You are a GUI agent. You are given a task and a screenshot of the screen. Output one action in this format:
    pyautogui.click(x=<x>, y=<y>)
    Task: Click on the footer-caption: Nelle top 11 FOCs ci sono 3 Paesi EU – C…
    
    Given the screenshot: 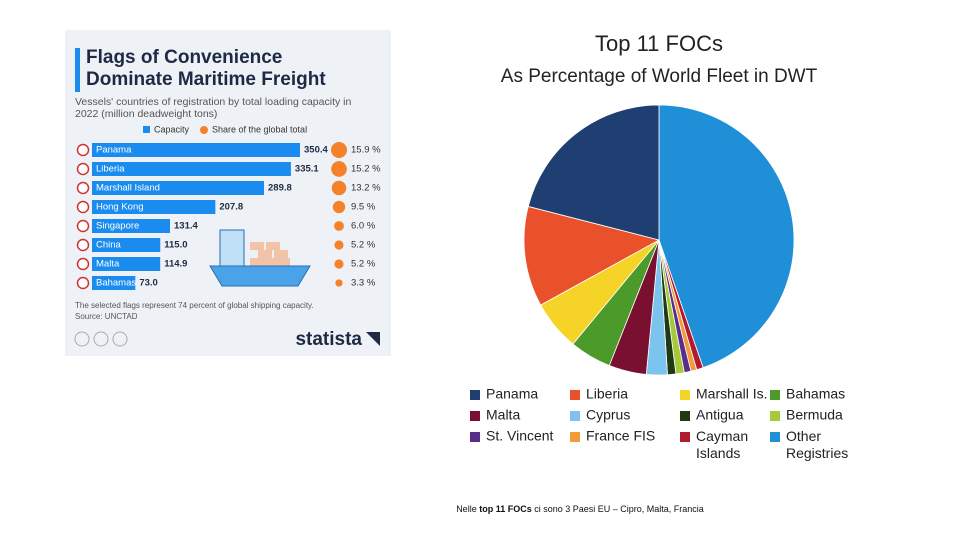 What is the action you would take?
    pyautogui.click(x=580, y=509)
    